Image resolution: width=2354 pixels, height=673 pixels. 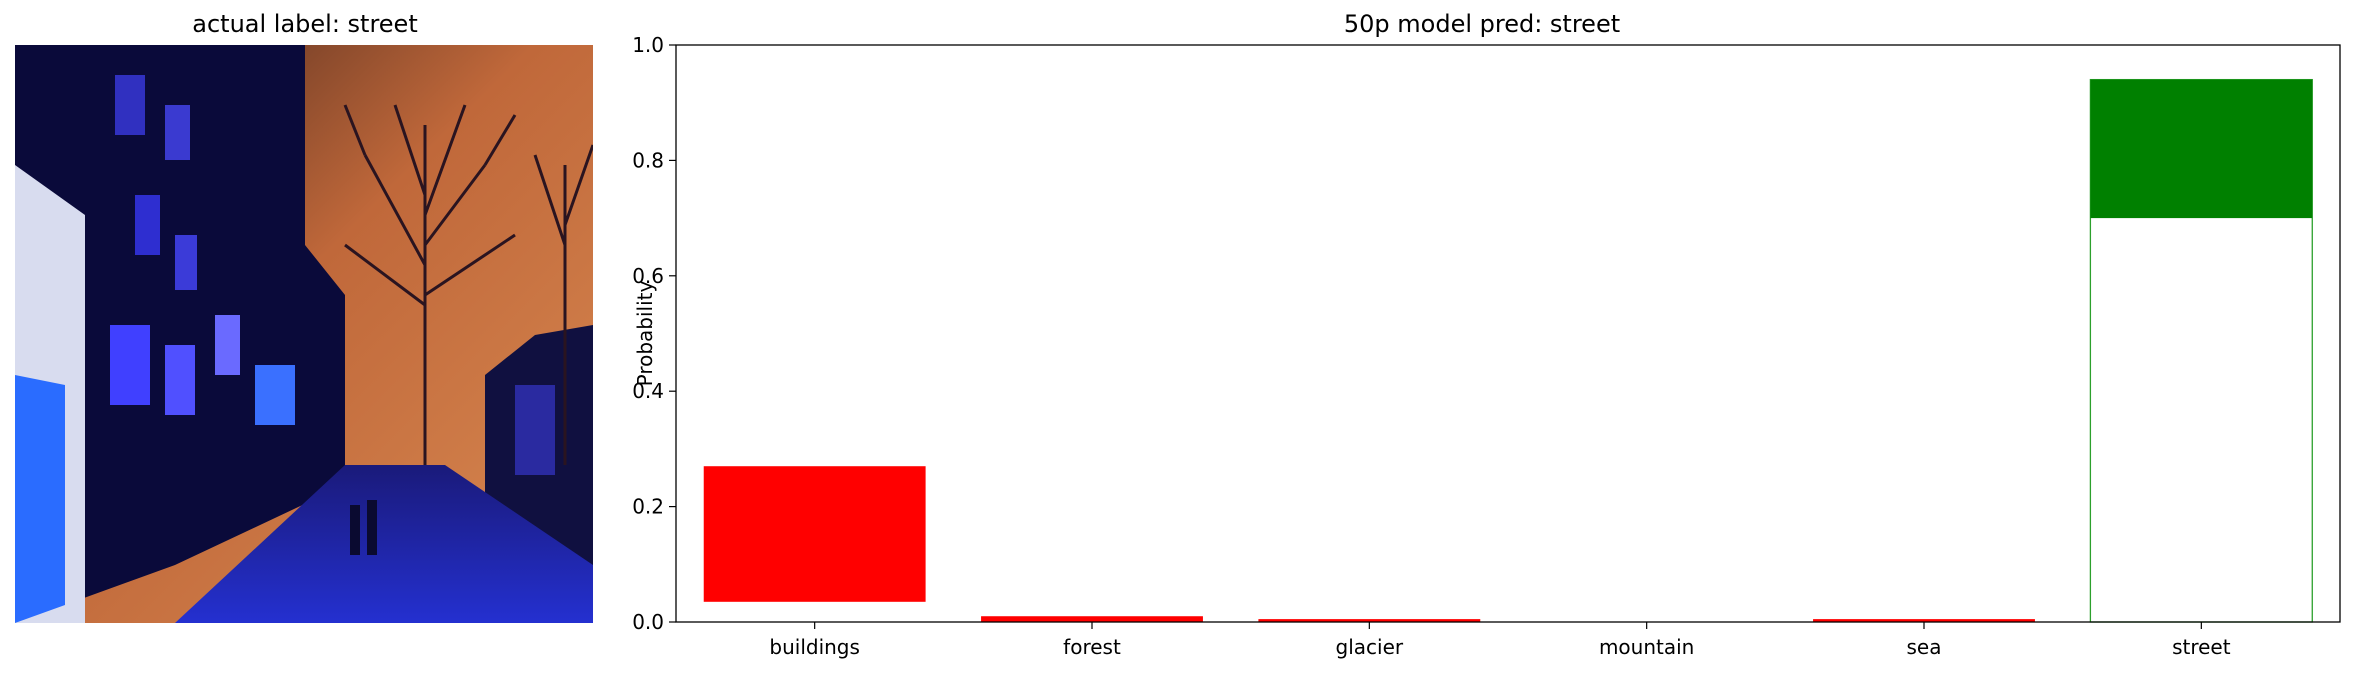 What do you see at coordinates (648, 507) in the screenshot?
I see `y-tick-label: 0.2` at bounding box center [648, 507].